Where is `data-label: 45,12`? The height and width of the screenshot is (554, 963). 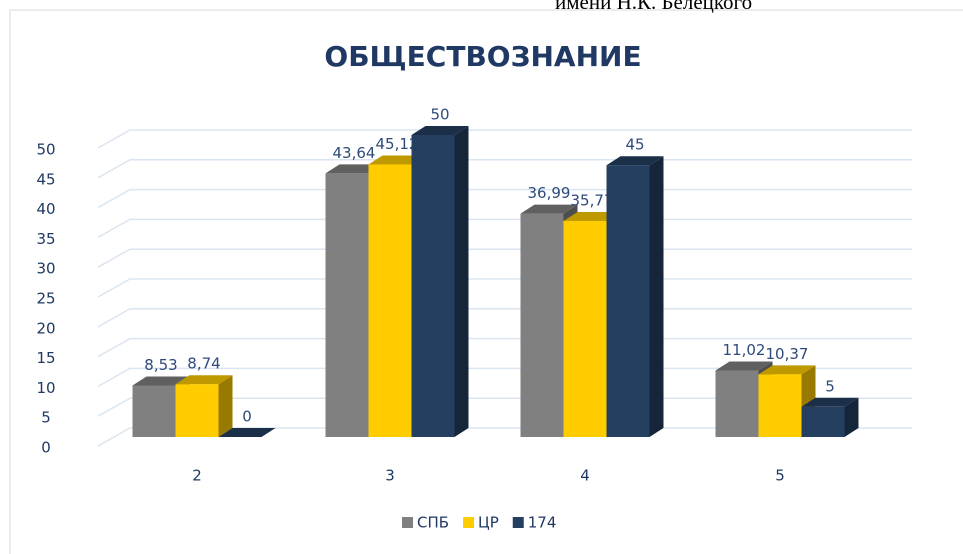
data-label: 45,12 is located at coordinates (397, 144).